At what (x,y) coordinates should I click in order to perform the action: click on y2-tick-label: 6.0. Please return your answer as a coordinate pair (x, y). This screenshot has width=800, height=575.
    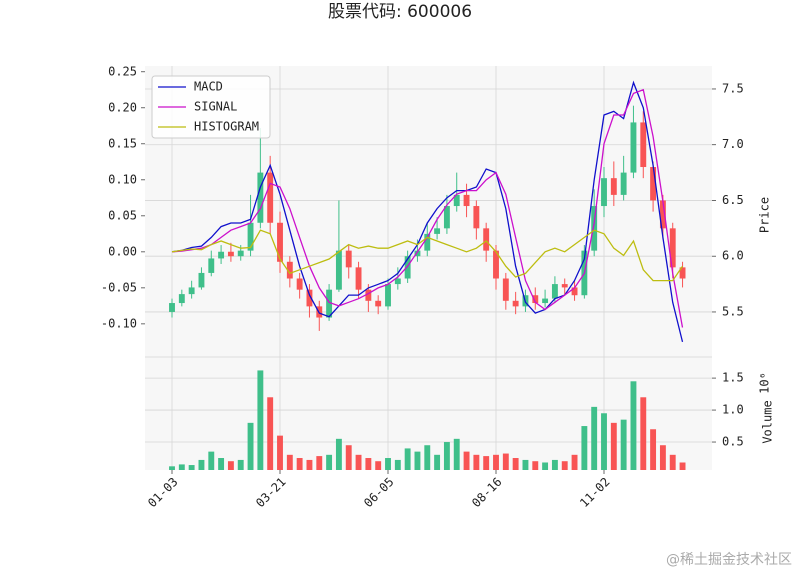
    Looking at the image, I should click on (733, 256).